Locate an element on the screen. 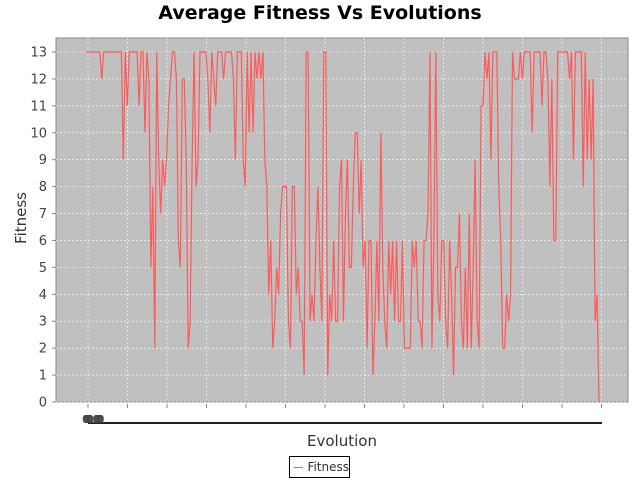 The height and width of the screenshot is (480, 640). y-axis-label: Fitness is located at coordinates (21, 218).